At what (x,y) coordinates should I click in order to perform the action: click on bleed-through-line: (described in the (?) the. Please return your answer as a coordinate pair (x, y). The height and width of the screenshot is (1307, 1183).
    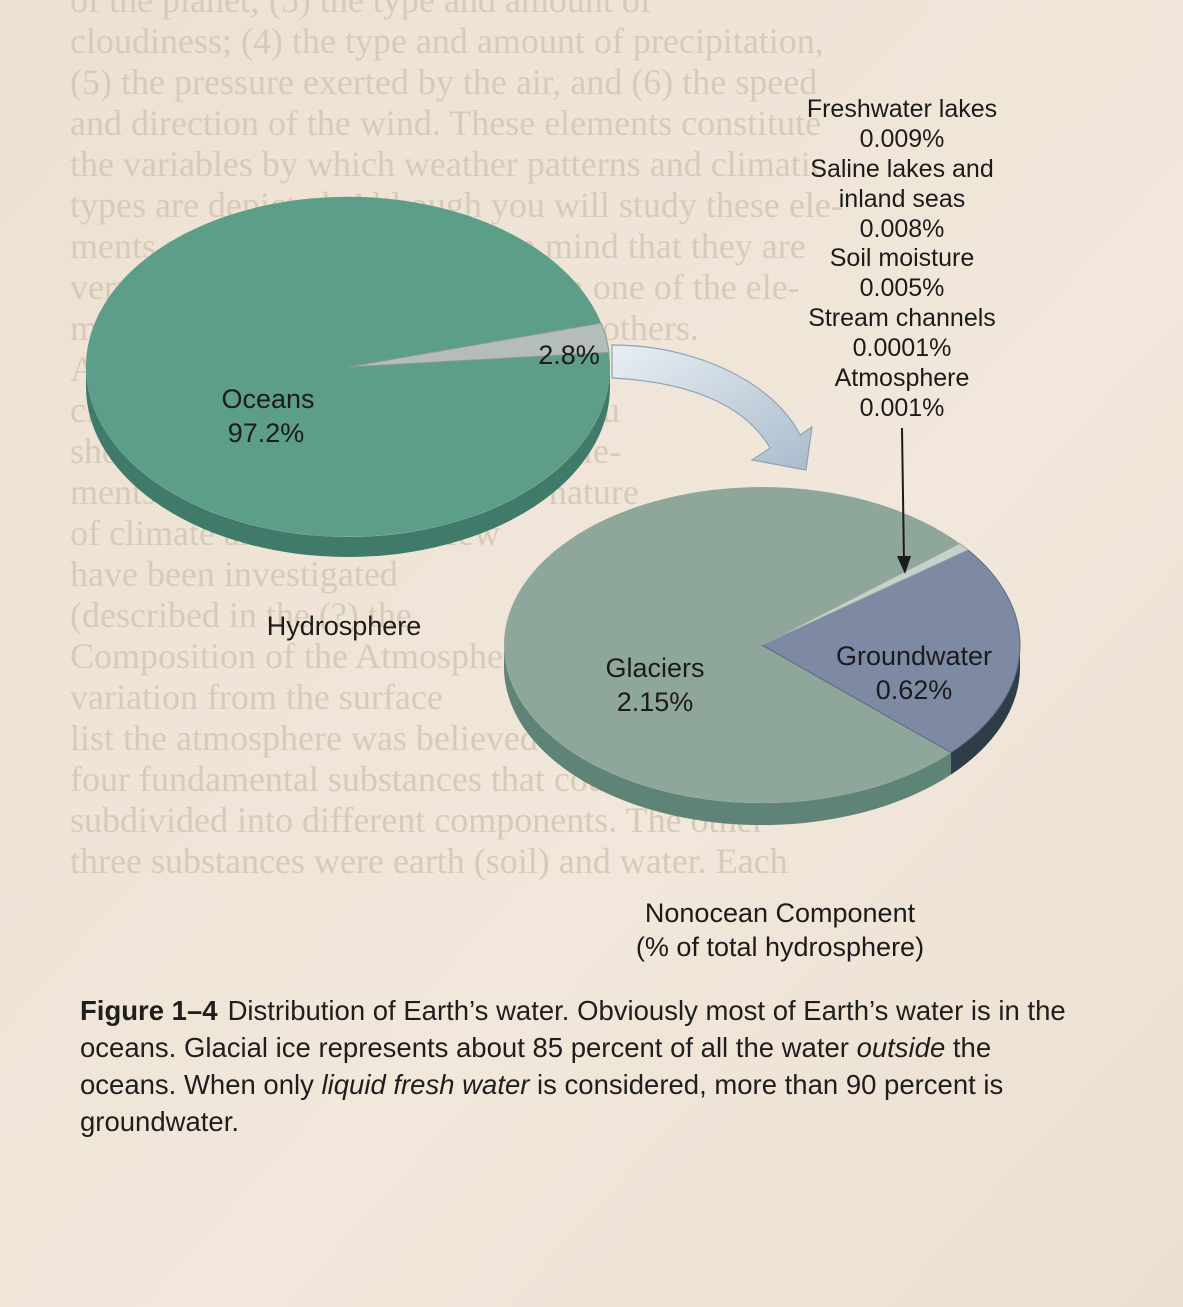
    Looking at the image, I should click on (241, 615).